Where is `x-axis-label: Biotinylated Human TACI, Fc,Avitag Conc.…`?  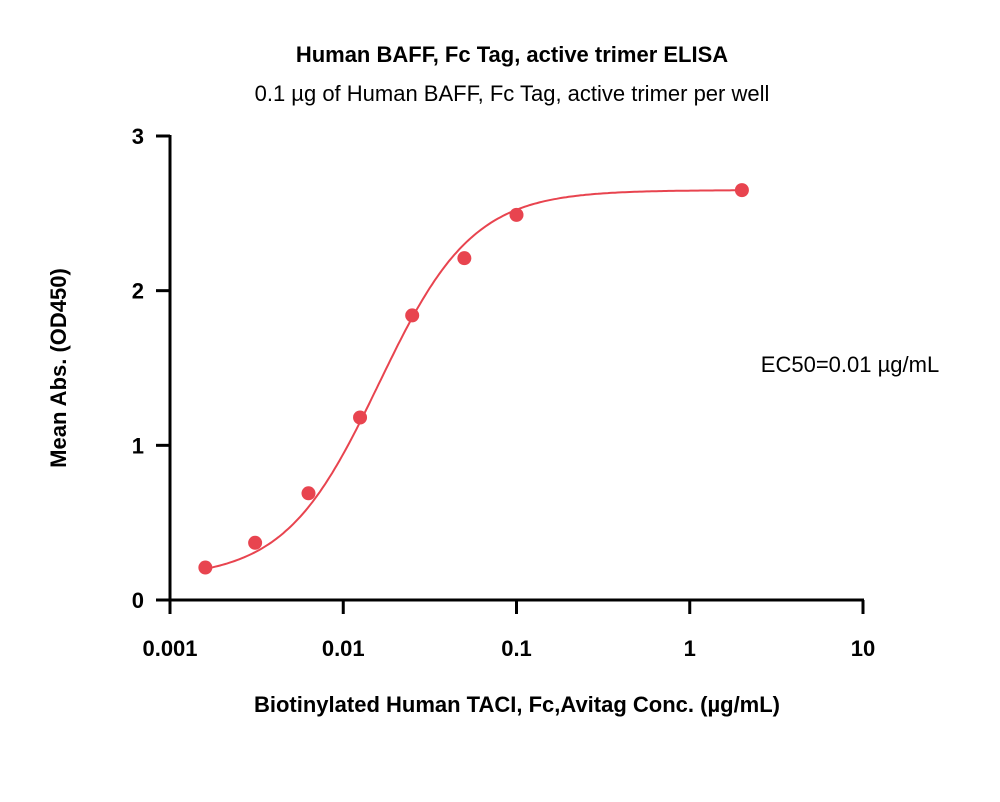 x-axis-label: Biotinylated Human TACI, Fc,Avitag Conc.… is located at coordinates (517, 704).